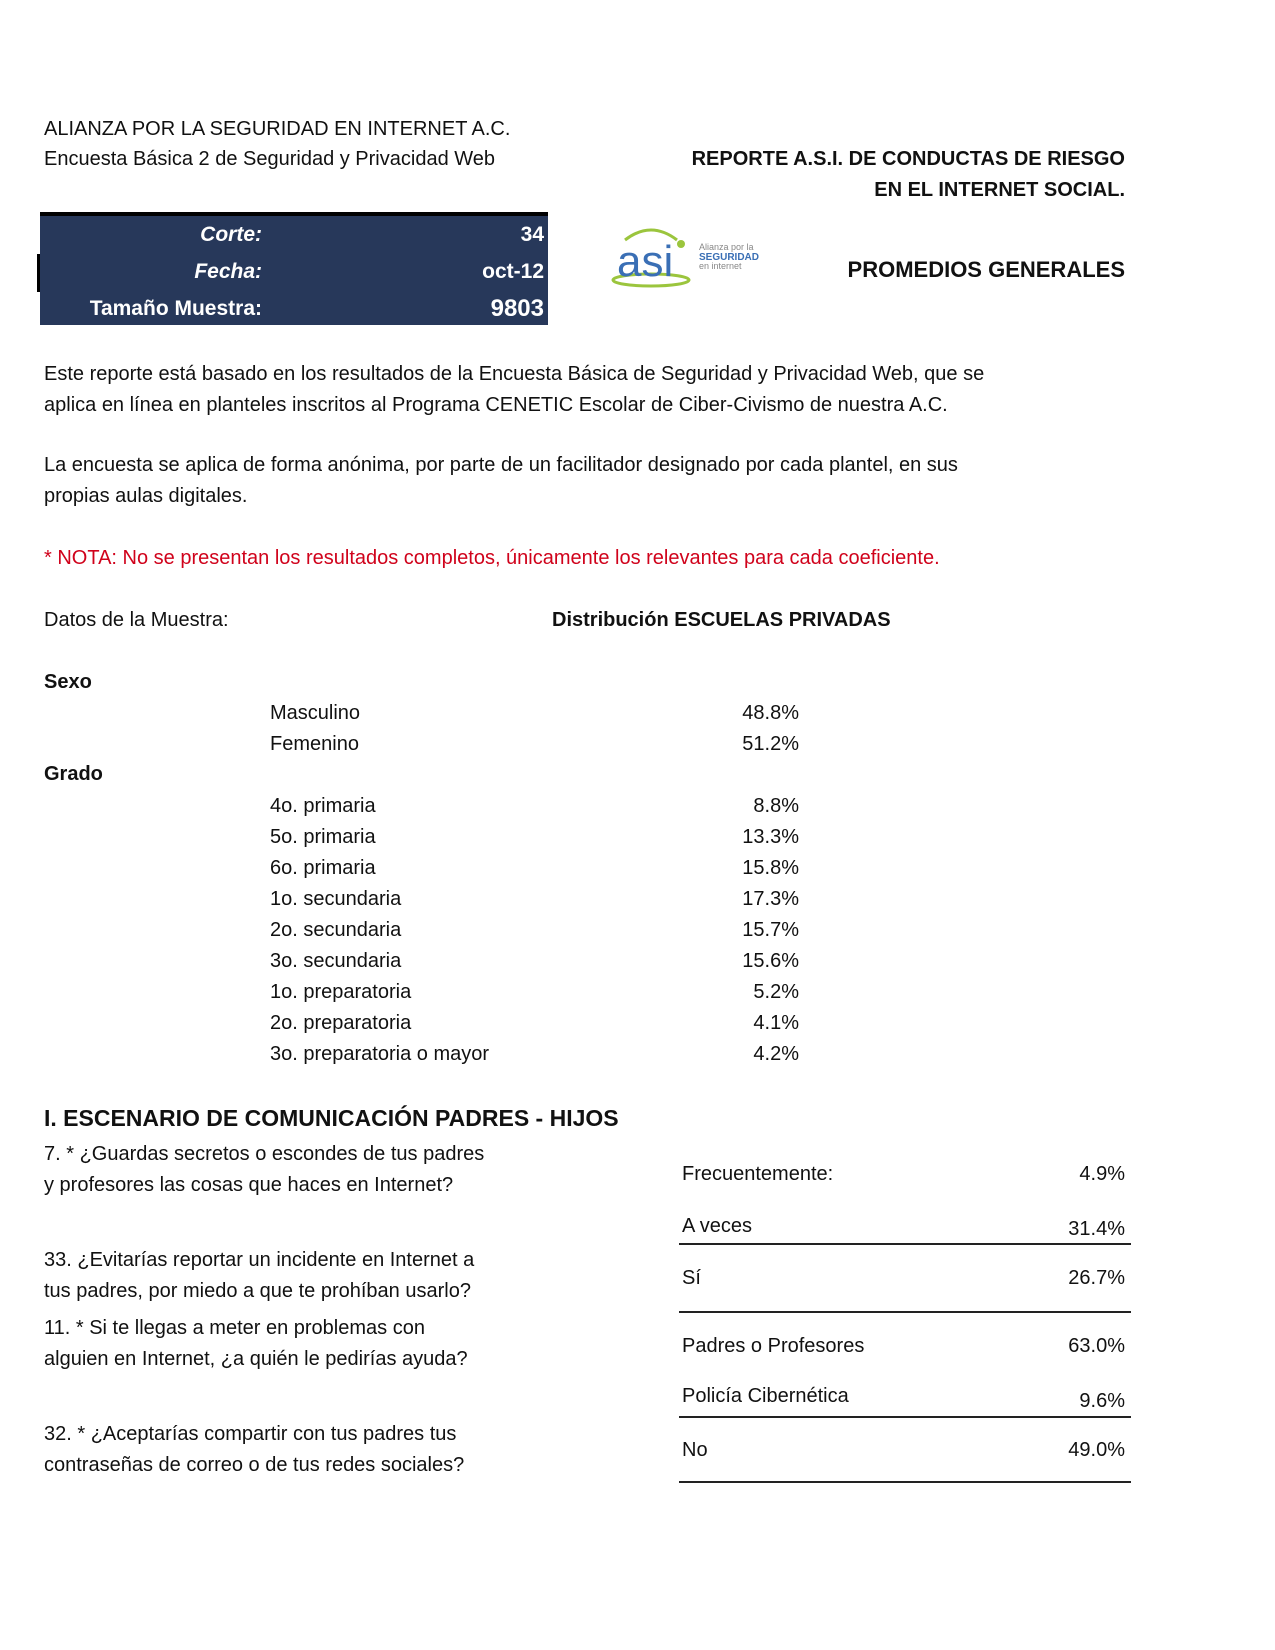  Describe the element at coordinates (770, 930) in the screenshot. I see `grado-item-value: 15.7%` at that location.